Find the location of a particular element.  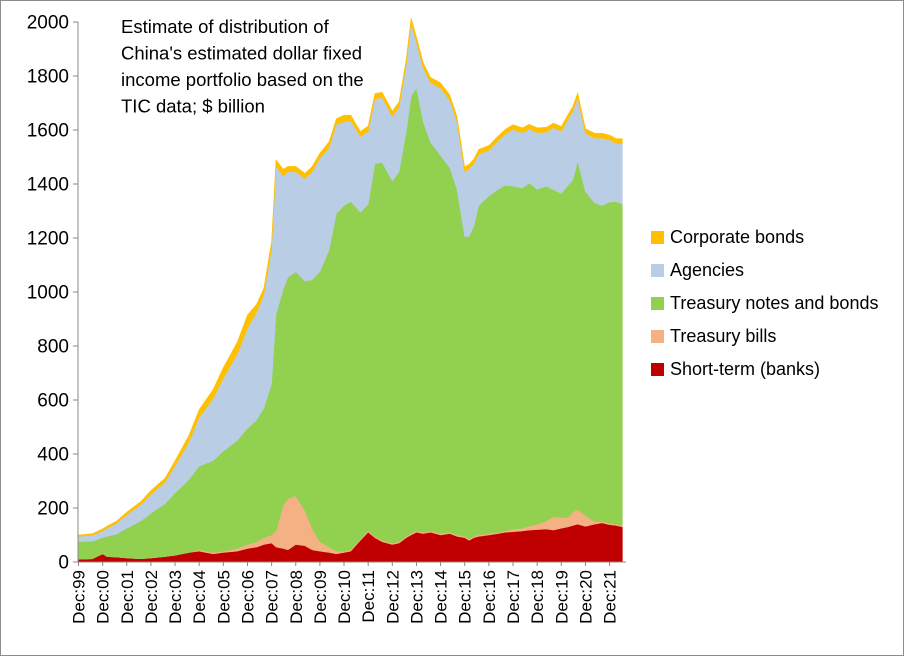

x-tick-label: Dec:18 is located at coordinates (537, 597).